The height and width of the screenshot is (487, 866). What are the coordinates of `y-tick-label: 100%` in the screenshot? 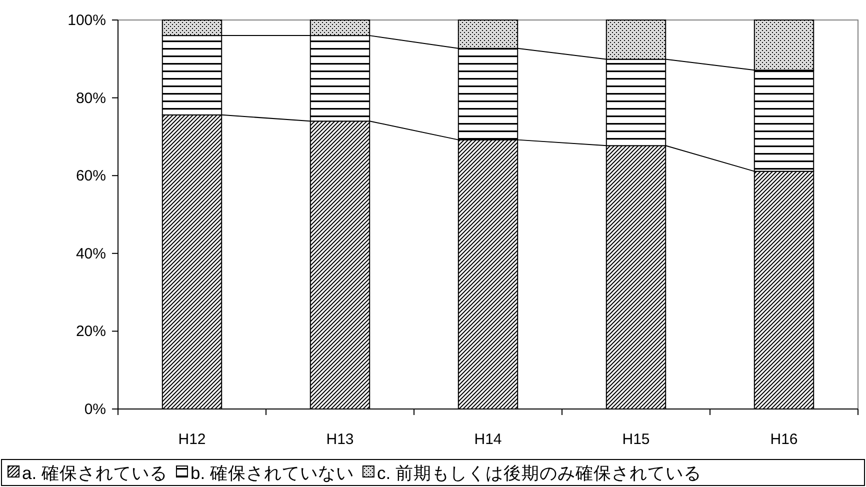 It's located at (87, 20).